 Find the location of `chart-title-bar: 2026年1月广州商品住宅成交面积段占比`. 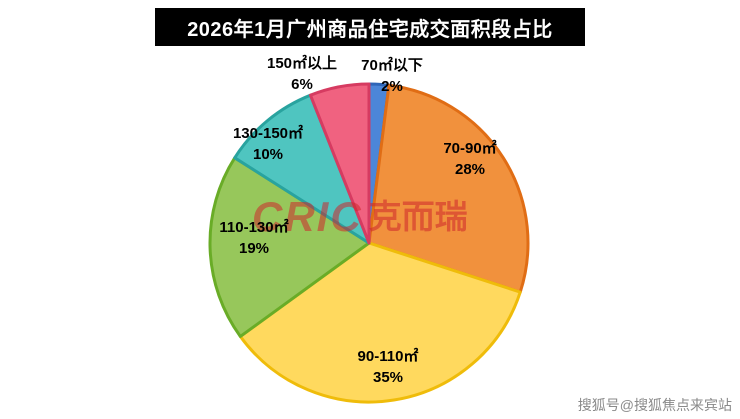

chart-title-bar: 2026年1月广州商品住宅成交面积段占比 is located at coordinates (370, 27).